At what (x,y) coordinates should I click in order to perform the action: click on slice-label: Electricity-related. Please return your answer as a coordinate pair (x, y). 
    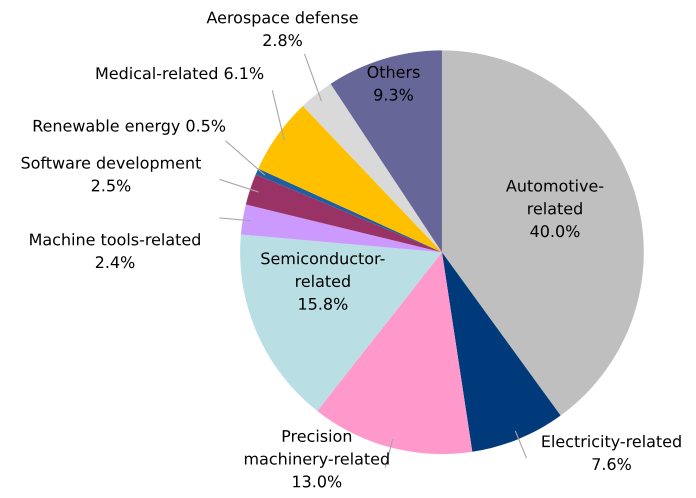
    Looking at the image, I should click on (611, 442).